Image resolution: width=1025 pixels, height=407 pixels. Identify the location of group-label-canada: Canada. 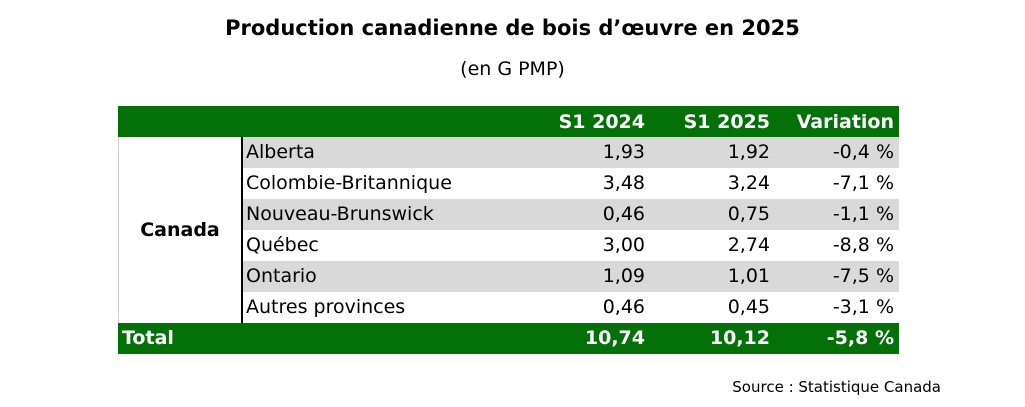
(179, 230).